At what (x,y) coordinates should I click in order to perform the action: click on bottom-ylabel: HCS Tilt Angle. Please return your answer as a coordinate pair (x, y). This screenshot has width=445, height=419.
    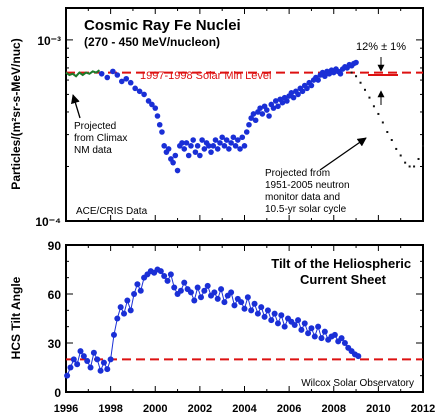
    Looking at the image, I should click on (16, 317).